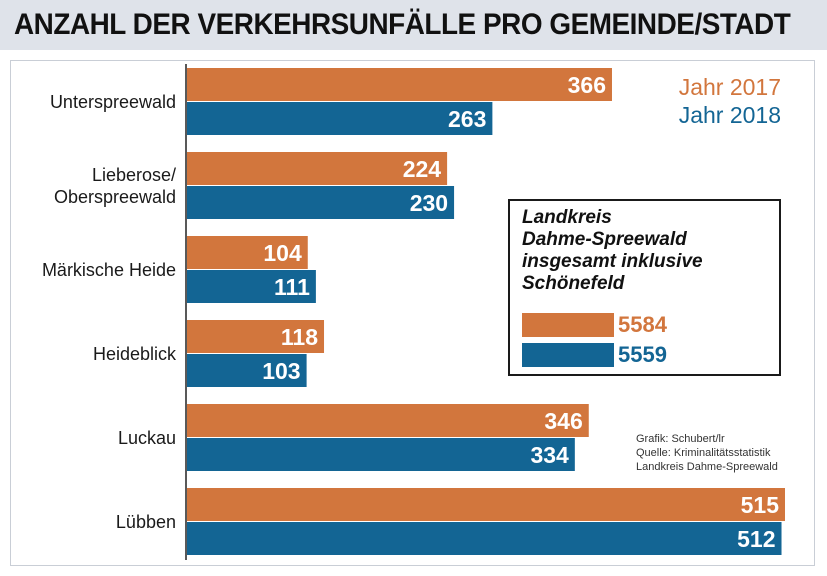  I want to click on bar-l-bben-2018, so click(484, 538).